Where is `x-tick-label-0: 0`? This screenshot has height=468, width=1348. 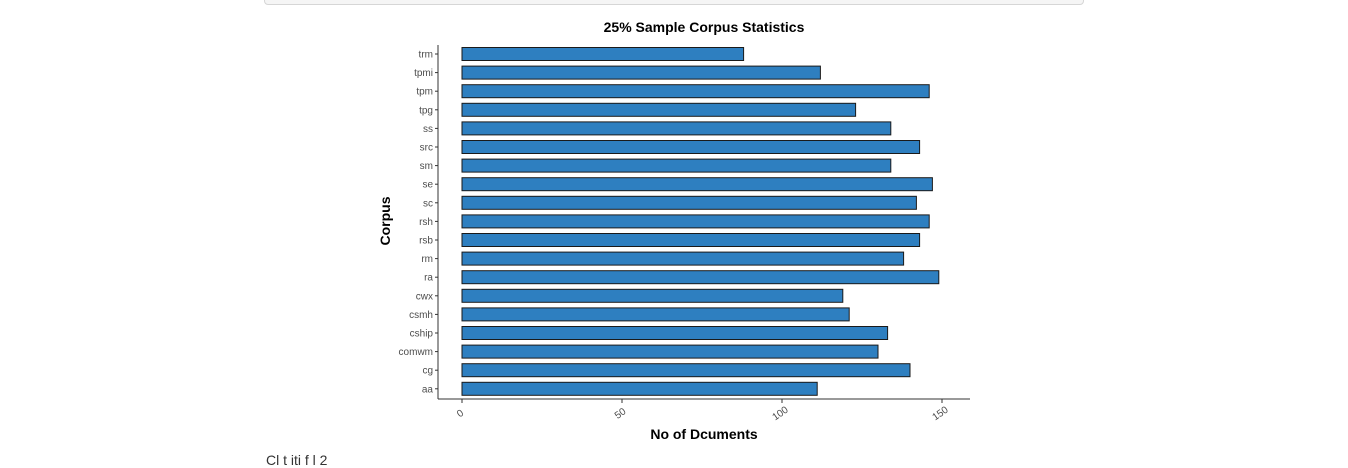
x-tick-label-0: 0 is located at coordinates (460, 414).